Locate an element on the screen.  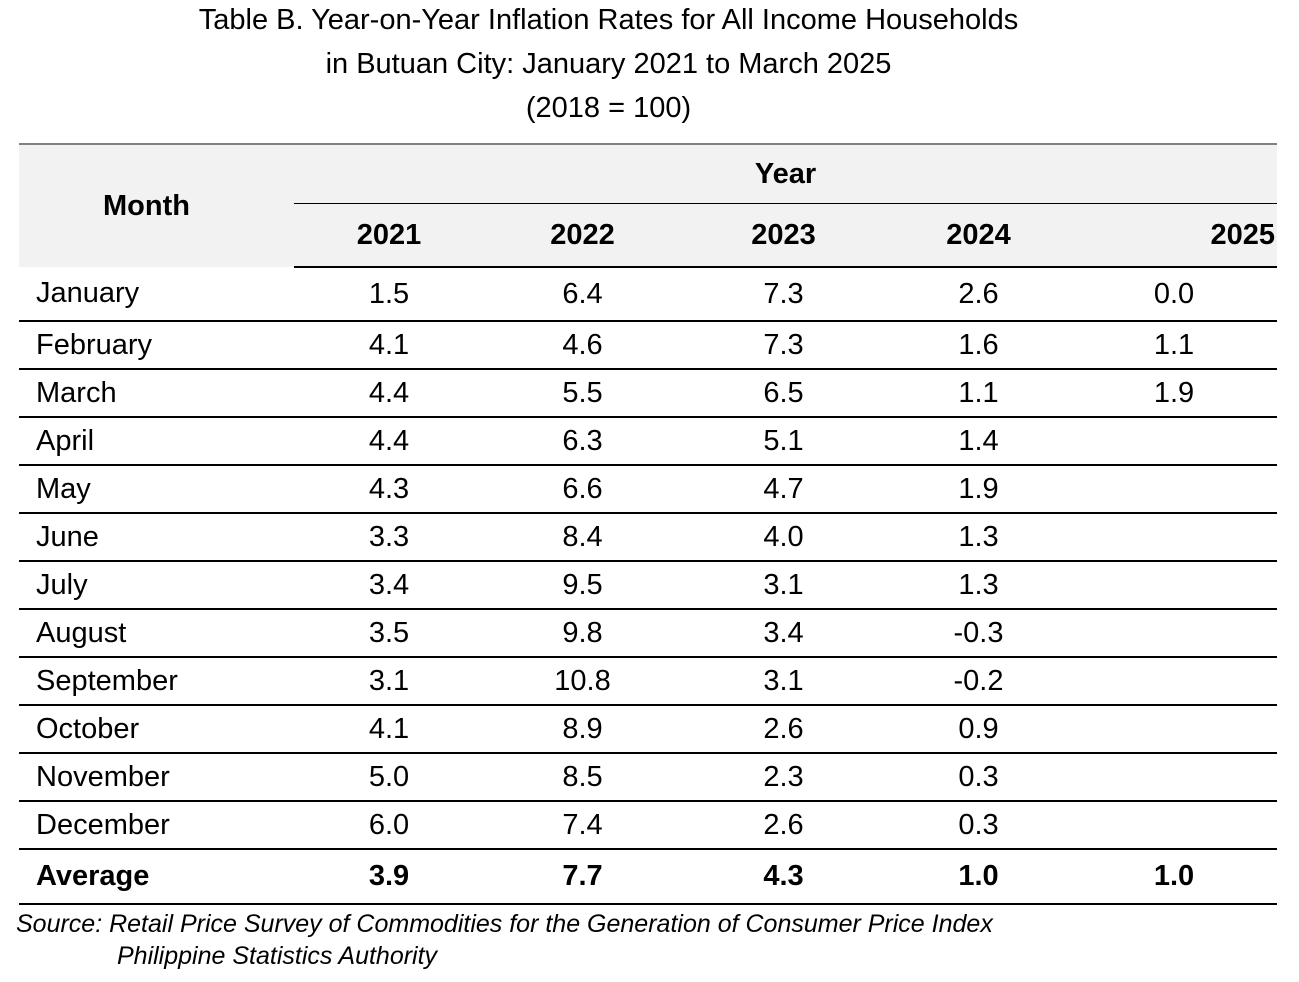
value-cell: -0.3 is located at coordinates (978, 633).